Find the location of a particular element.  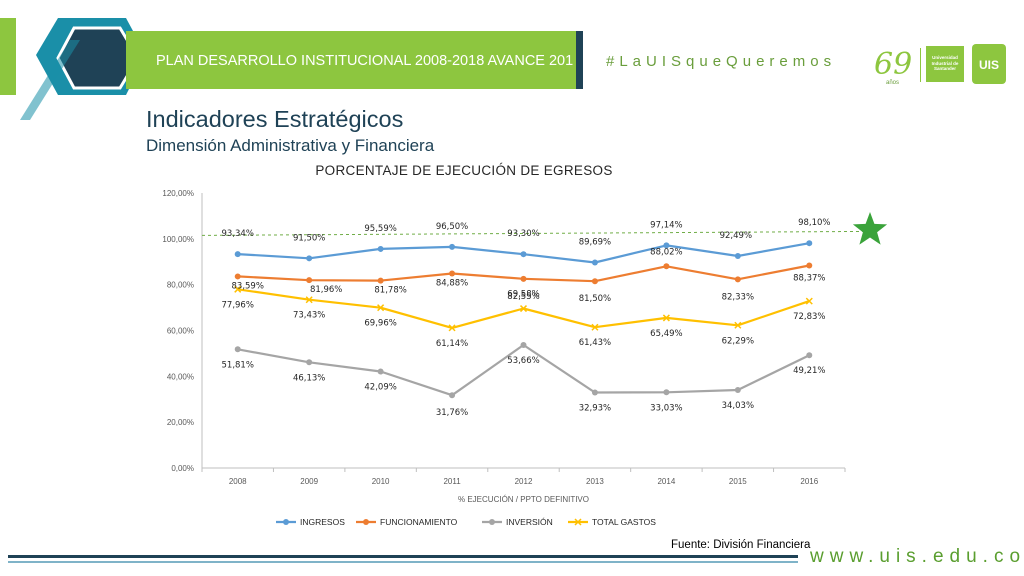

x-tick-label: 2012 is located at coordinates (524, 481).